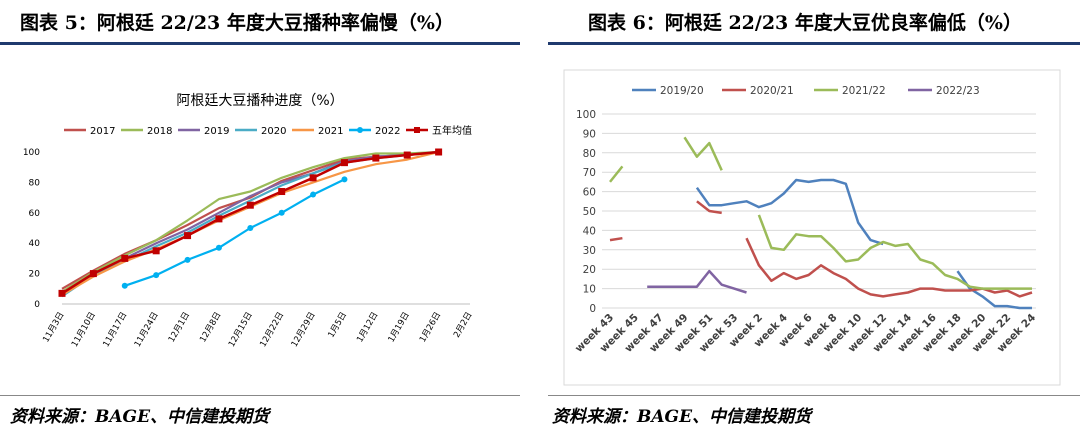  I want to click on x-tick-label: 1月19日, so click(399, 328).